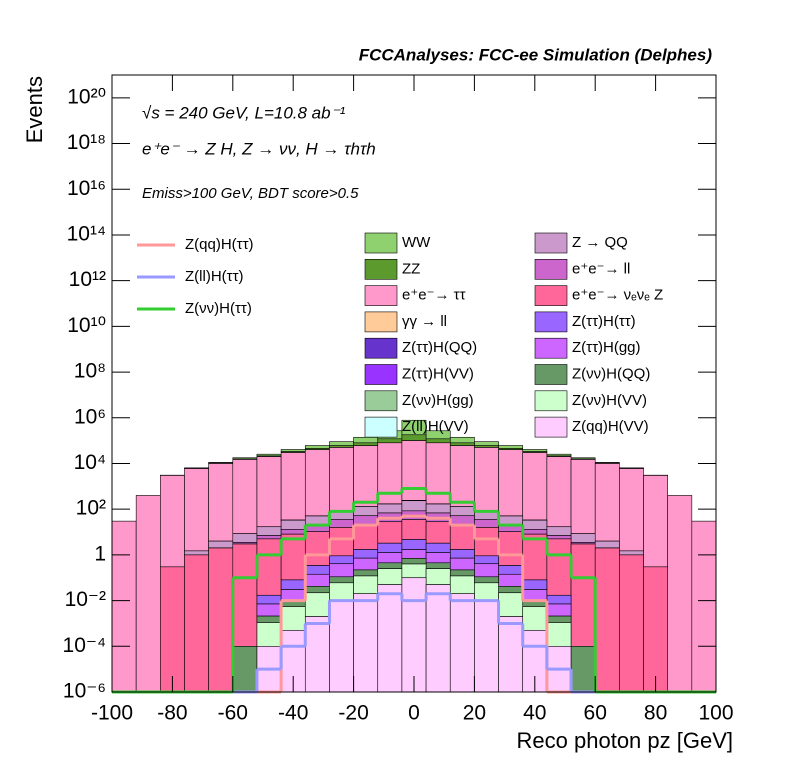 The width and height of the screenshot is (796, 777). What do you see at coordinates (85, 599) in the screenshot?
I see `y-tick-label: 10⁻²` at bounding box center [85, 599].